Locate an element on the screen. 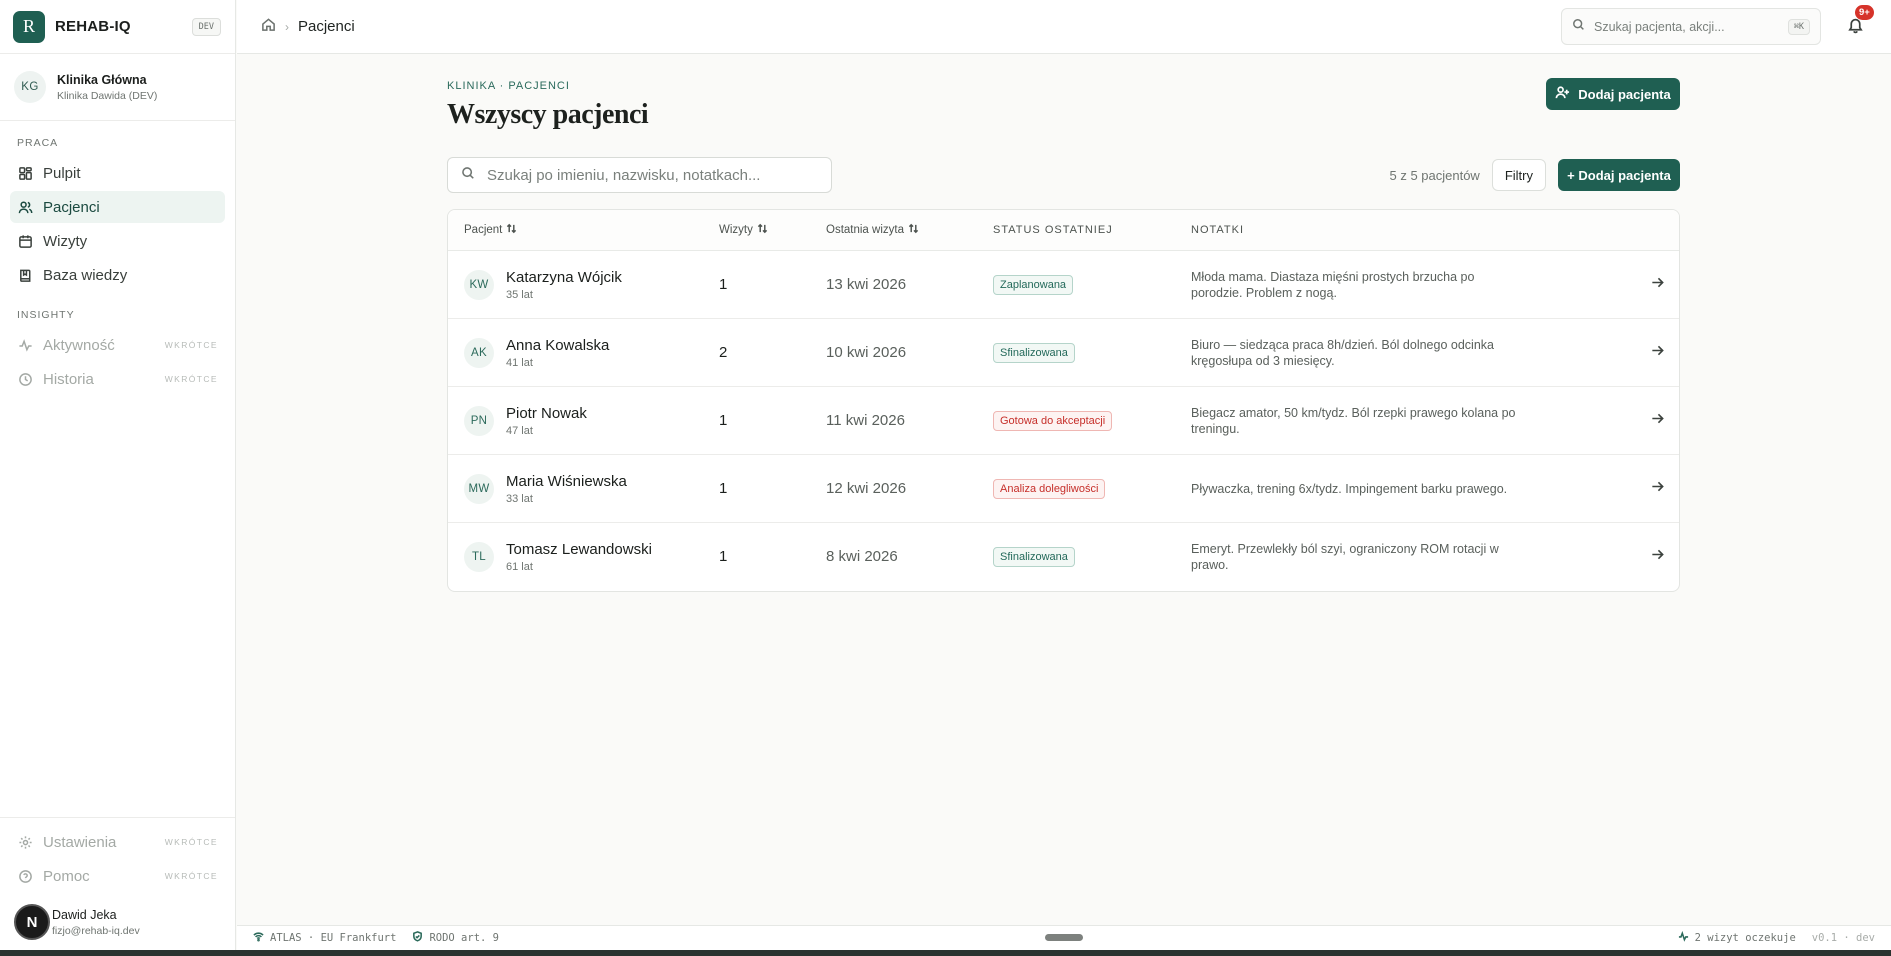  column-header-patient: Pacjent is located at coordinates (583, 230).